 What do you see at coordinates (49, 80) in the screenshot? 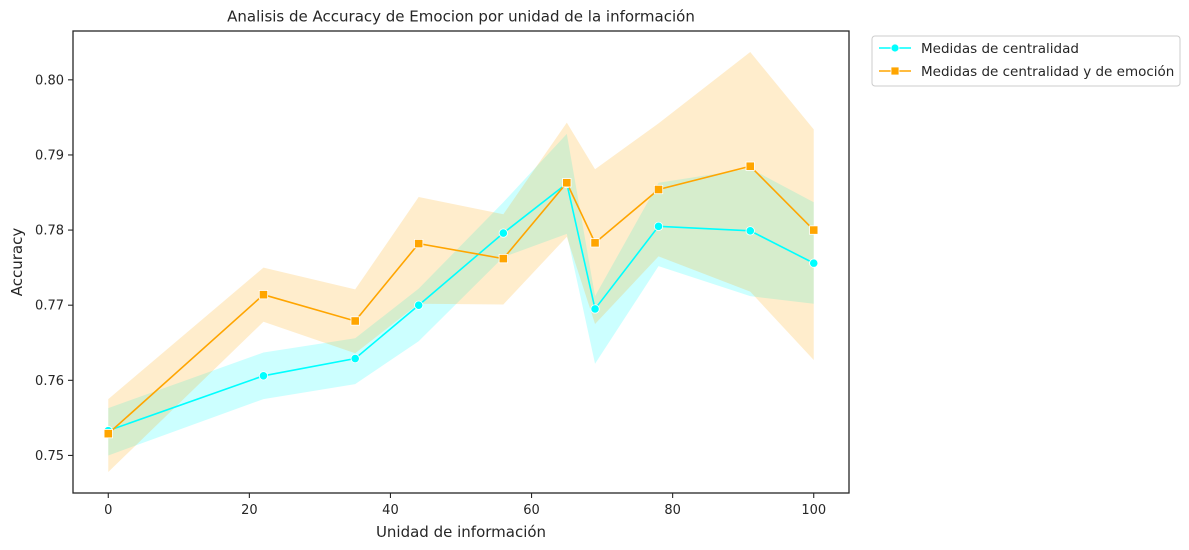
I see `y-tick-label: 0.80` at bounding box center [49, 80].